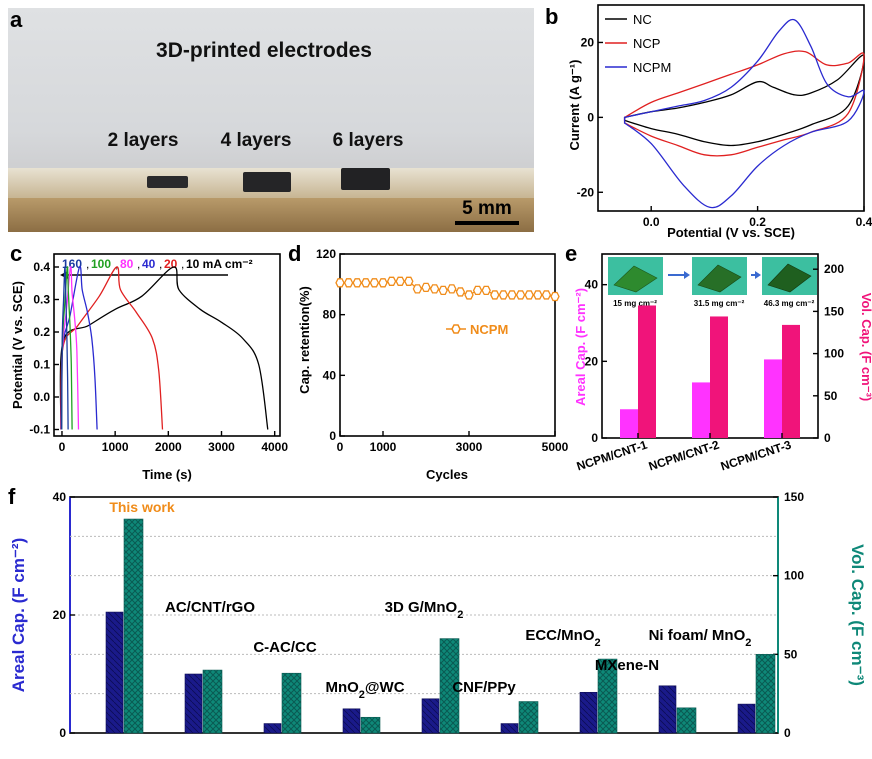  Describe the element at coordinates (271, 215) in the screenshot. I see `photo-table-edge` at that location.